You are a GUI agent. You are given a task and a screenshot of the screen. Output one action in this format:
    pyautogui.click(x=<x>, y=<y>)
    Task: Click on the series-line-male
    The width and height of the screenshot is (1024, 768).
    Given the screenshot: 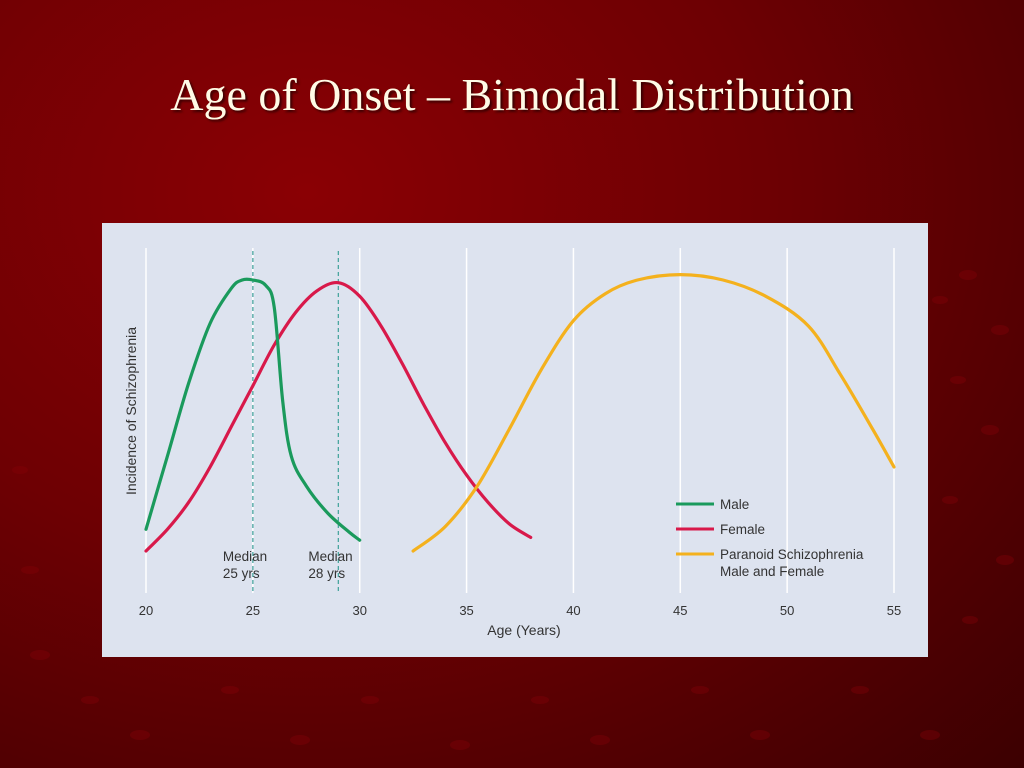 What is the action you would take?
    pyautogui.click(x=253, y=409)
    